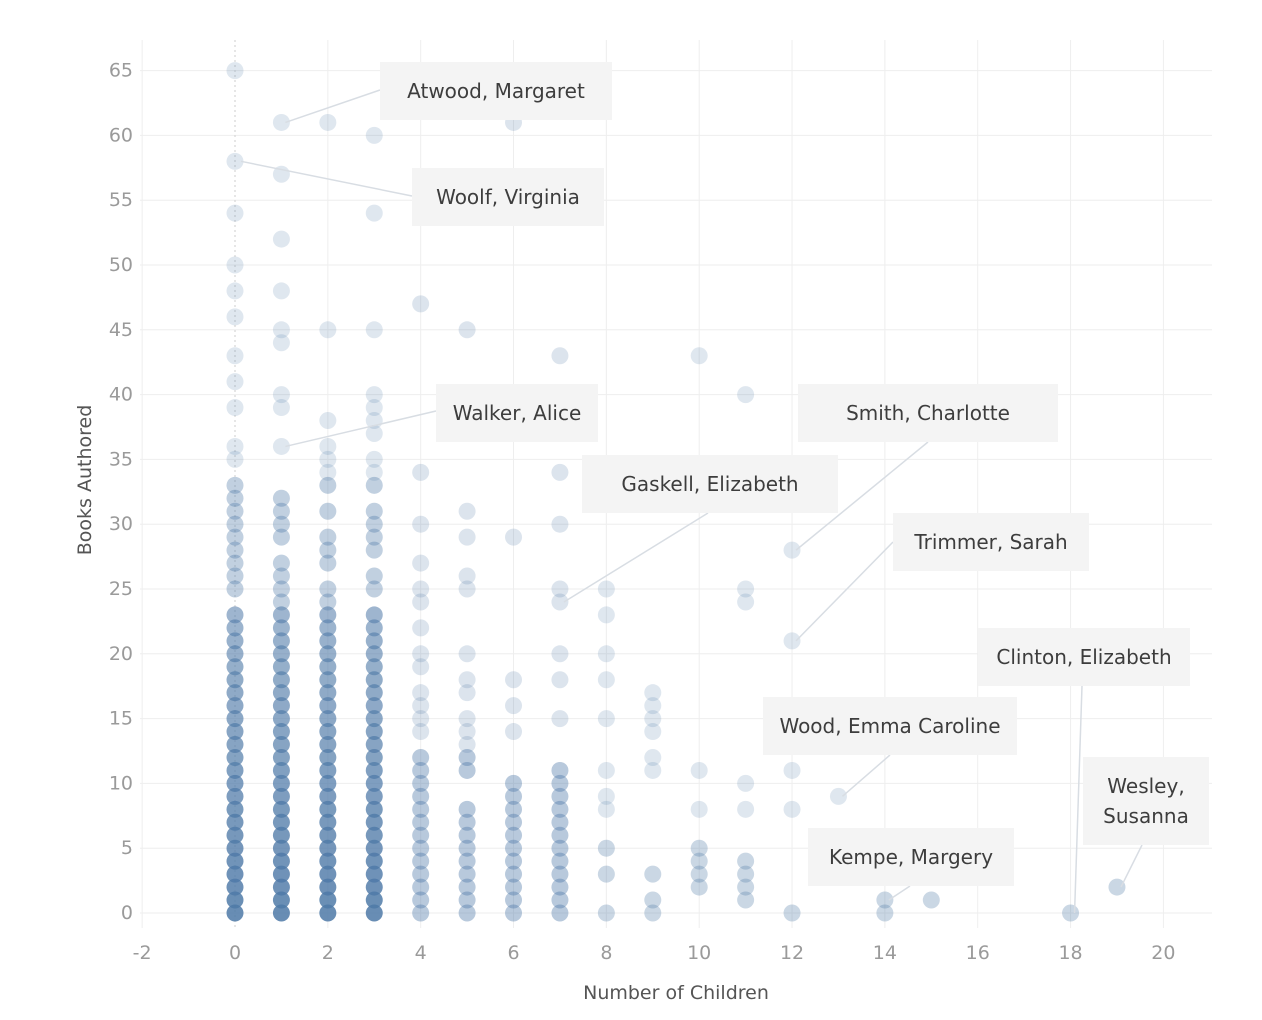 The height and width of the screenshot is (1020, 1262). I want to click on x-tick-label: 16, so click(978, 953).